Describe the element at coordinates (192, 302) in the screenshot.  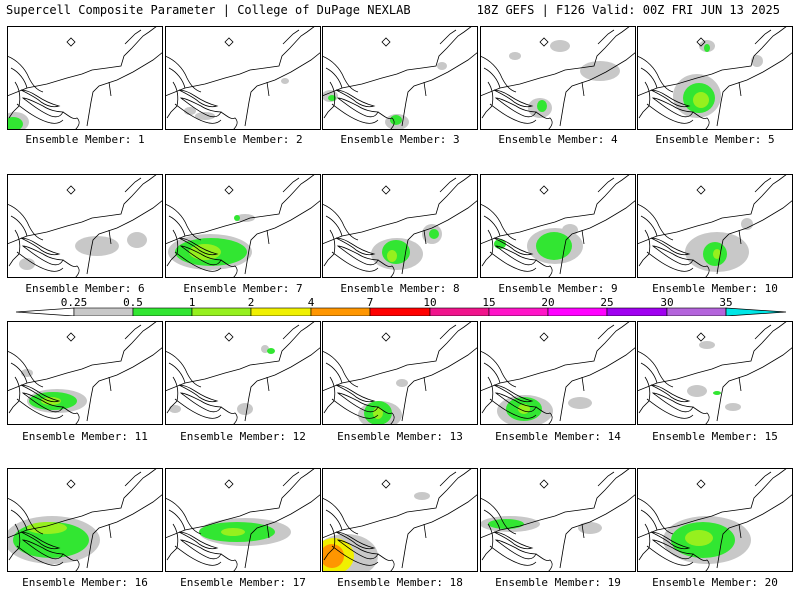
I see `colorbar-tick-label: 1` at that location.